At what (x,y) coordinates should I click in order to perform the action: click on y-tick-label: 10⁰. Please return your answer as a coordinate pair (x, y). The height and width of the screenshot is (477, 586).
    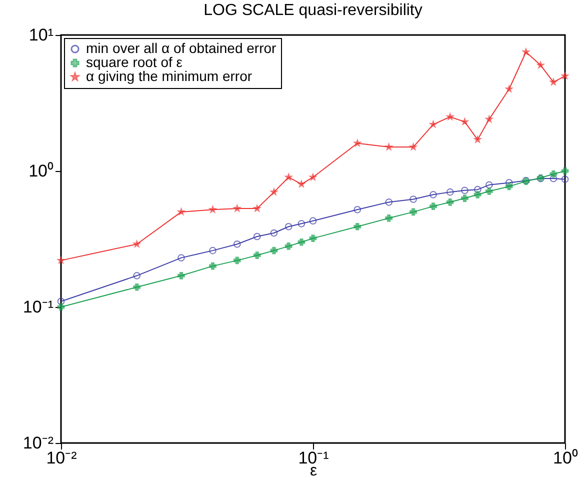
    Looking at the image, I should click on (41, 171).